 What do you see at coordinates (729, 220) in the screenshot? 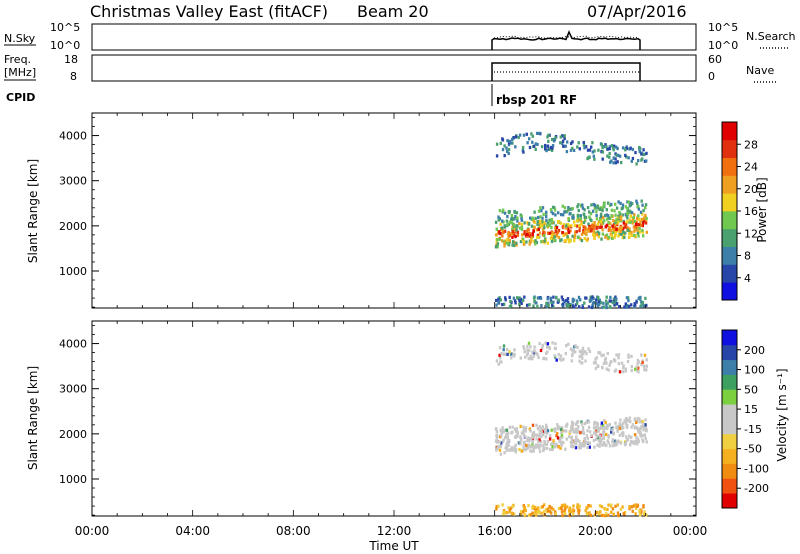
I see `colorbar-swatch` at bounding box center [729, 220].